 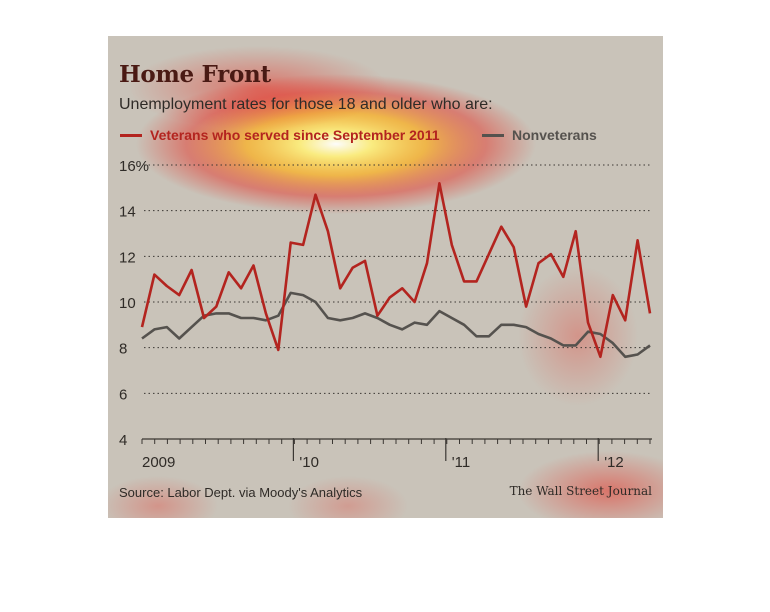 What do you see at coordinates (309, 462) in the screenshot?
I see `x-tick-label: '10` at bounding box center [309, 462].